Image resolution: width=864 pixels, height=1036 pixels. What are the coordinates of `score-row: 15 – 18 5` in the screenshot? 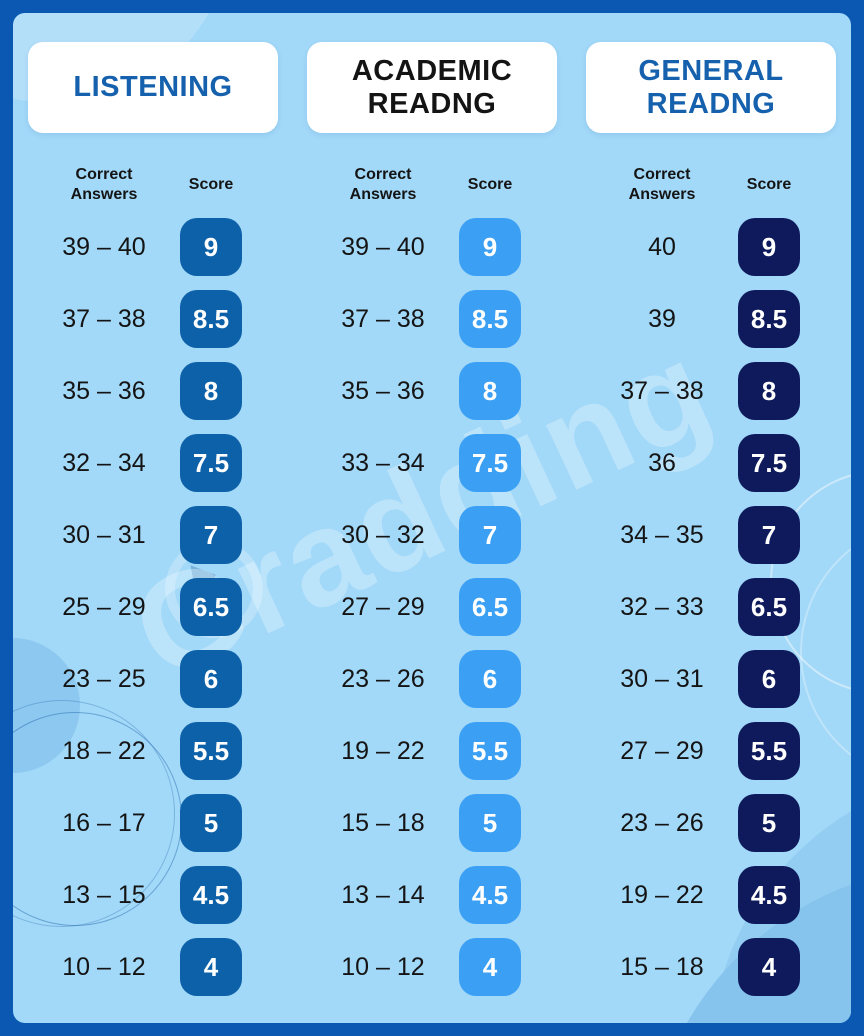 It's located at (432, 823).